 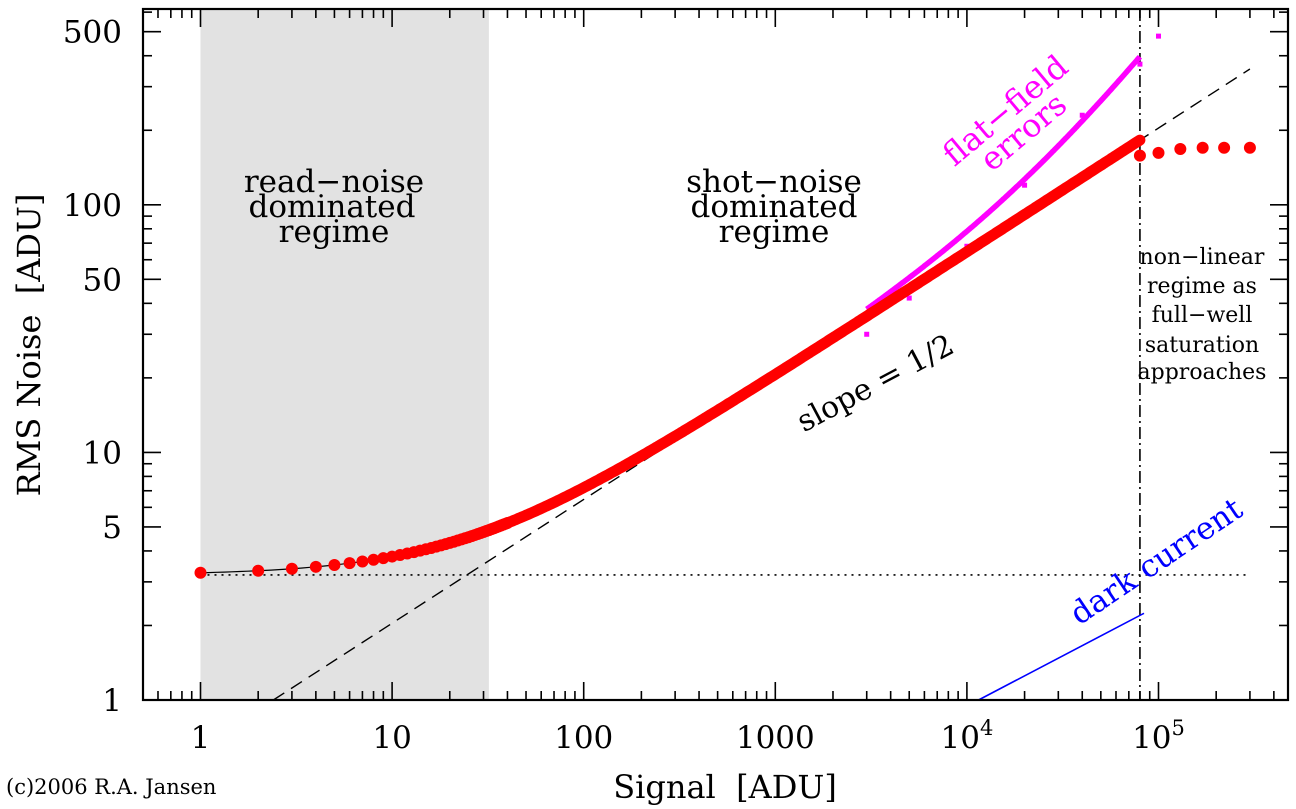 What do you see at coordinates (1202, 345) in the screenshot?
I see `non-linear-label-line: saturation` at bounding box center [1202, 345].